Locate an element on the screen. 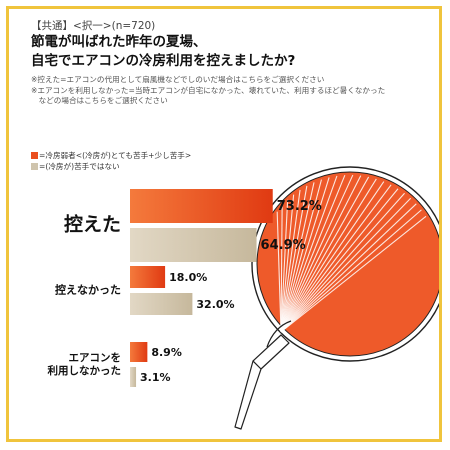 This screenshot has width=450, height=450. data-label: 32.0% is located at coordinates (215, 304).